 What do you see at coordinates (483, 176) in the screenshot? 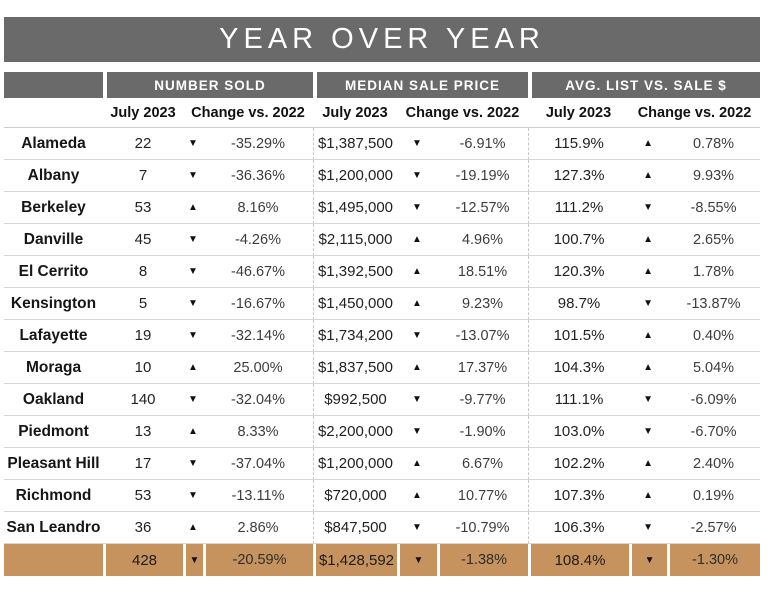
I see `price-change: -19.19%` at bounding box center [483, 176].